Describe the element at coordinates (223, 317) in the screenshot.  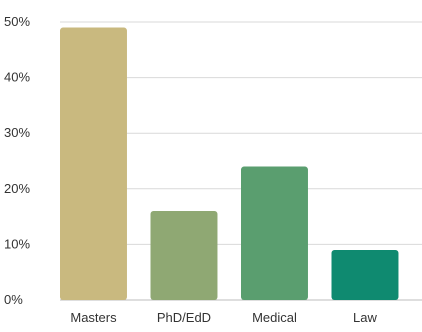
I see `x-axis-labels: Masters PhD/EdD Medical Law` at that location.